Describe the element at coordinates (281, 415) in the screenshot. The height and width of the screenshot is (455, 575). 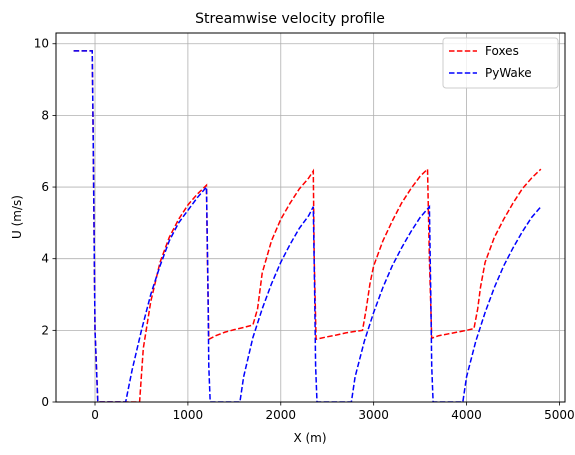
I see `x-tick-label: 2000` at that location.